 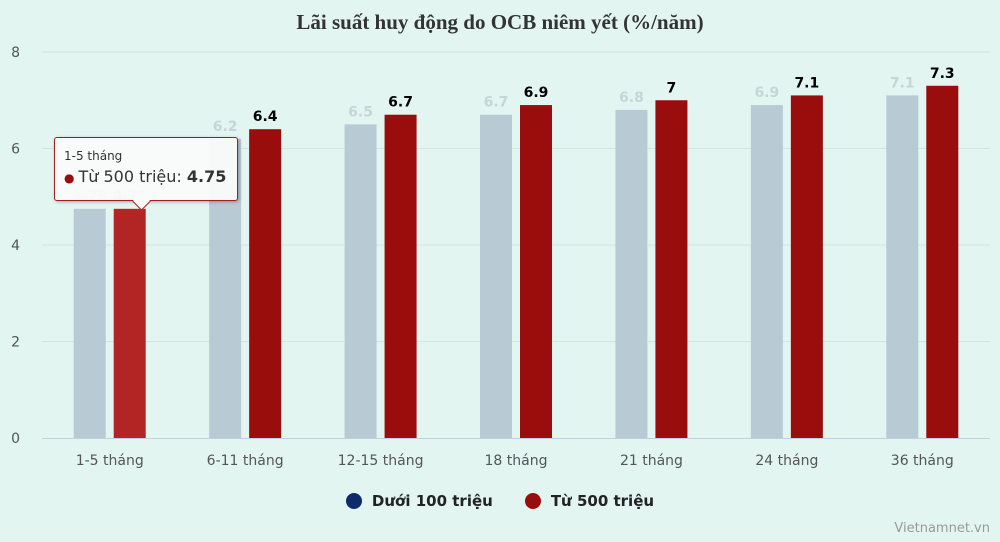 I want to click on data-label: 6.2, so click(x=225, y=127).